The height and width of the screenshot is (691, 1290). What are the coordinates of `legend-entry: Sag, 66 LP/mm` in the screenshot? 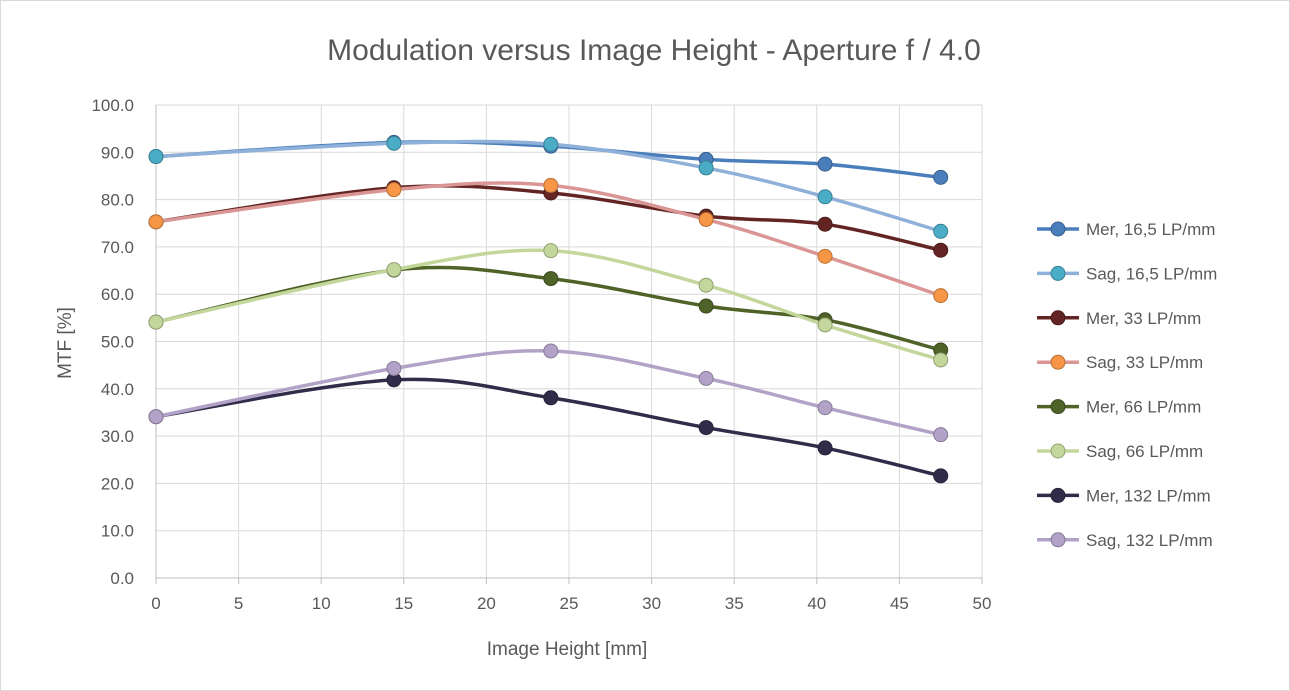 It's located at (1120, 451).